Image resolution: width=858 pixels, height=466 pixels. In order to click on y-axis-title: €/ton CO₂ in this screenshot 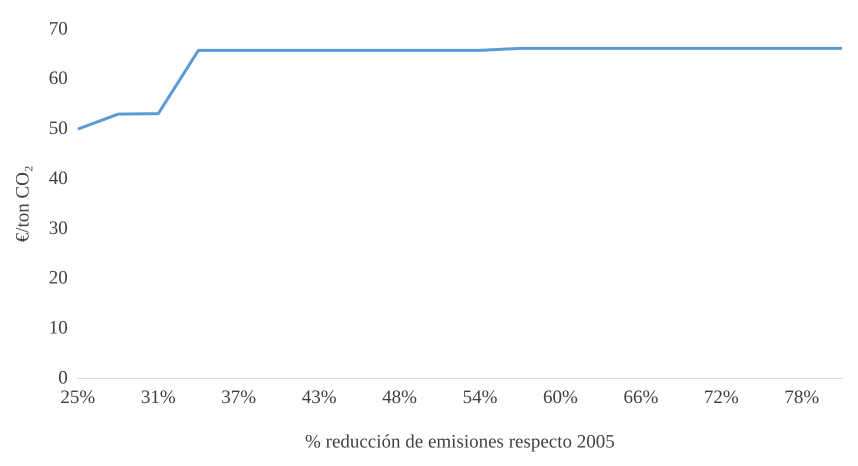, I will do `click(23, 203)`.